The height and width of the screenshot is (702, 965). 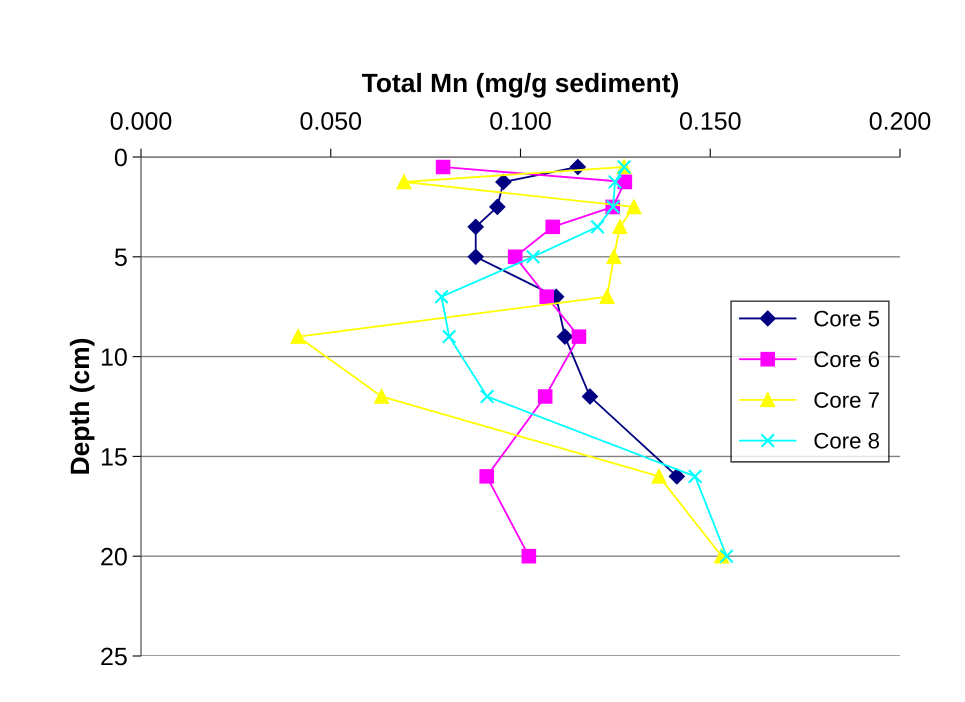 What do you see at coordinates (847, 318) in the screenshot?
I see `legend-label: Core 5` at bounding box center [847, 318].